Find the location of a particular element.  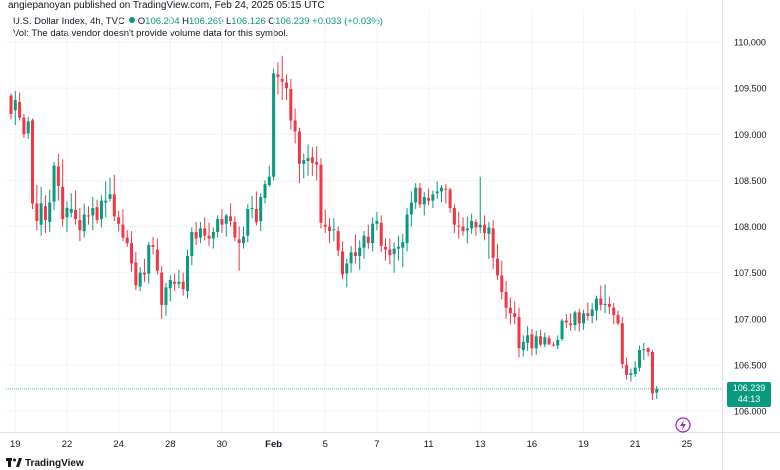

tradingview-logo: TradingView is located at coordinates (45, 464).